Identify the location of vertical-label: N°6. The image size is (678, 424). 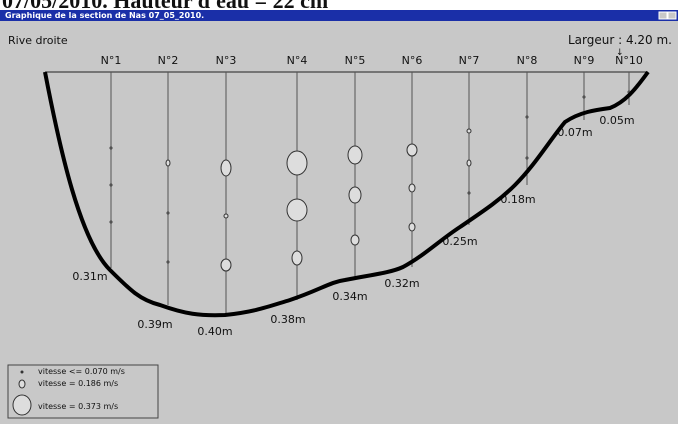
(412, 60).